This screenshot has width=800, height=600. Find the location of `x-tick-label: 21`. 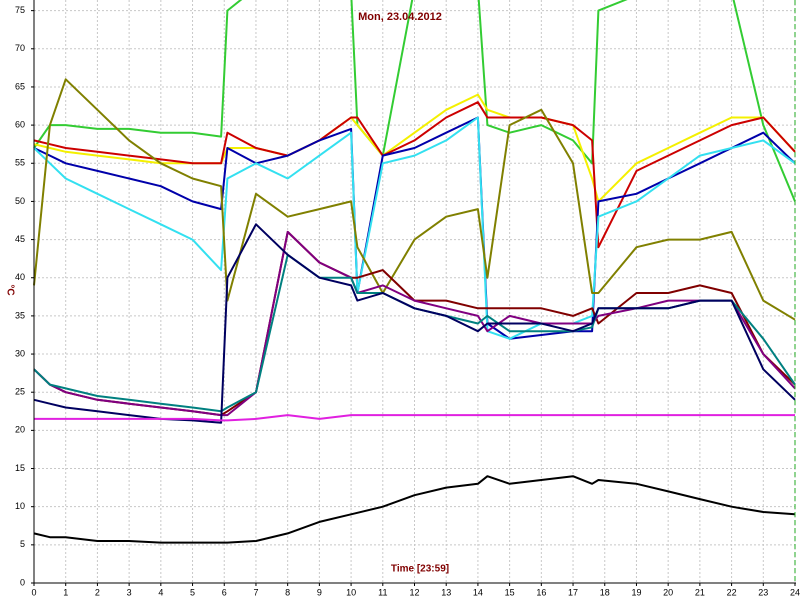

x-tick-label: 21 is located at coordinates (700, 592).